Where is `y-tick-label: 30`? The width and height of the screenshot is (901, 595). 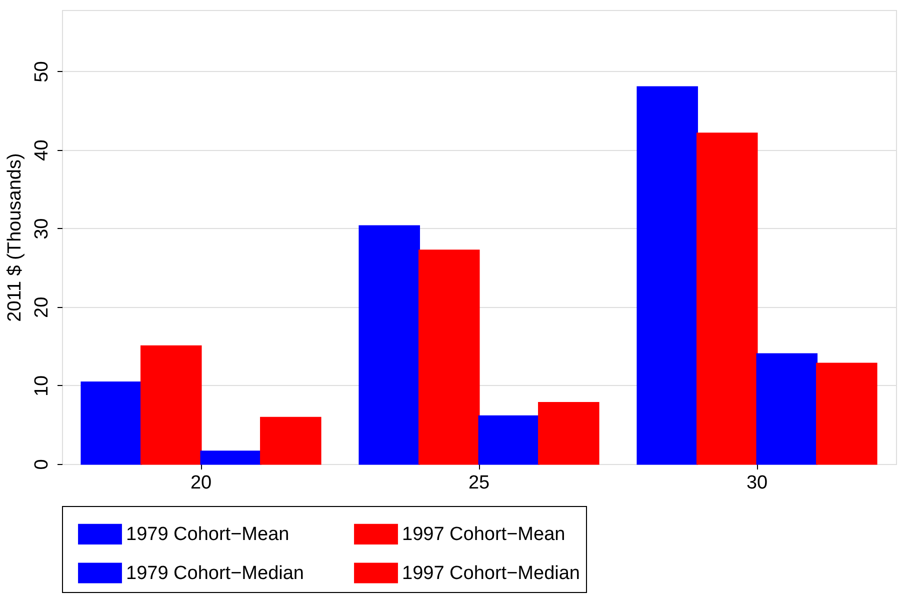
y-tick-label: 30 is located at coordinates (42, 229).